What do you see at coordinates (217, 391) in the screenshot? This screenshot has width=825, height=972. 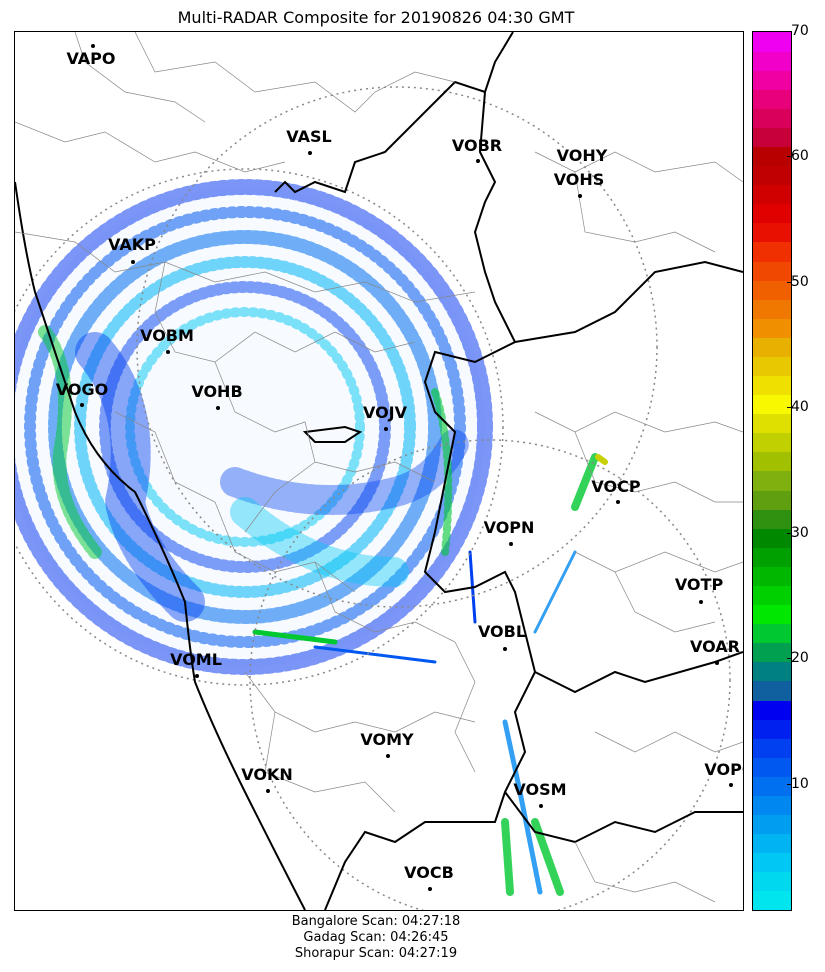 I see `station-label: VOHB` at bounding box center [217, 391].